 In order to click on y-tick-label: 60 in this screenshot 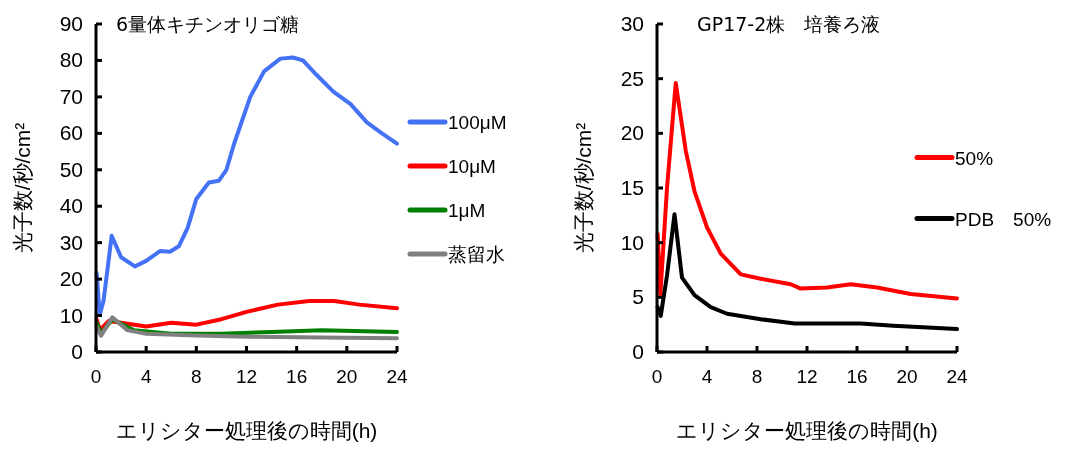, I will do `click(71, 133)`.